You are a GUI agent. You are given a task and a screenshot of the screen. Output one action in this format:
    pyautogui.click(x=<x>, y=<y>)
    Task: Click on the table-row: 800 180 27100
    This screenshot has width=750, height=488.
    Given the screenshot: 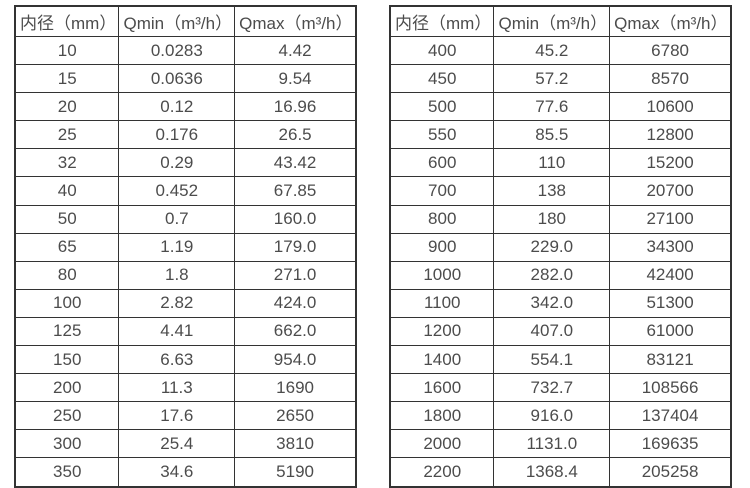 What is the action you would take?
    pyautogui.click(x=560, y=219)
    